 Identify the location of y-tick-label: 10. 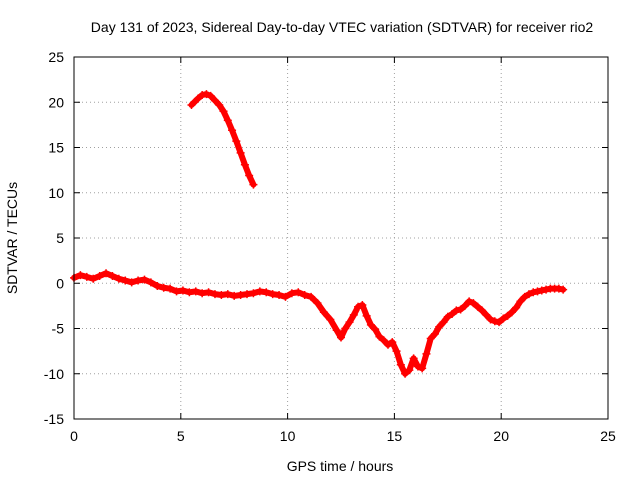
(56, 193).